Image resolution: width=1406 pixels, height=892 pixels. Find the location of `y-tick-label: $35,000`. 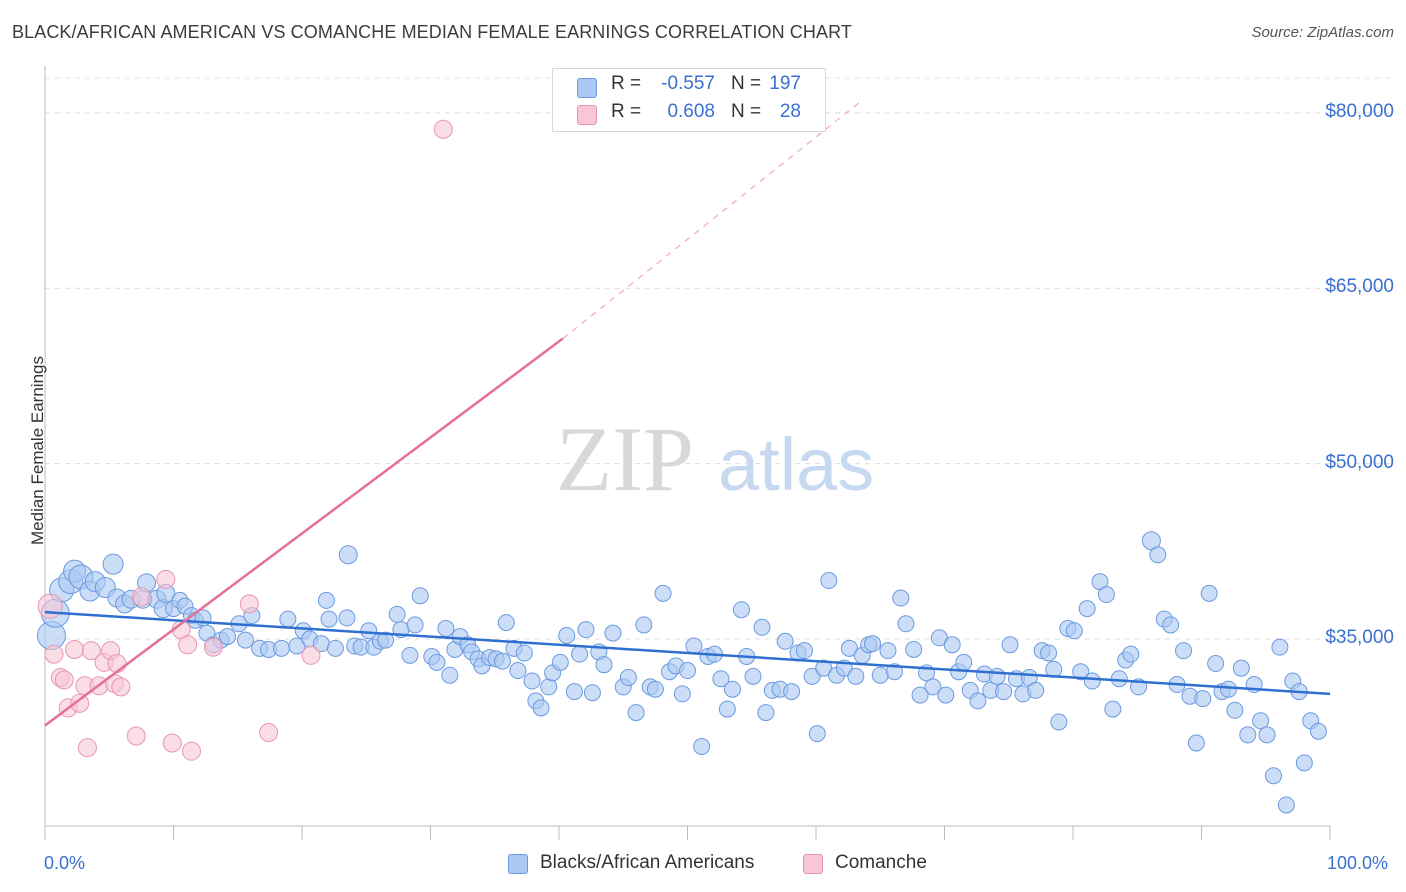

y-tick-label: $35,000 is located at coordinates (1359, 637).